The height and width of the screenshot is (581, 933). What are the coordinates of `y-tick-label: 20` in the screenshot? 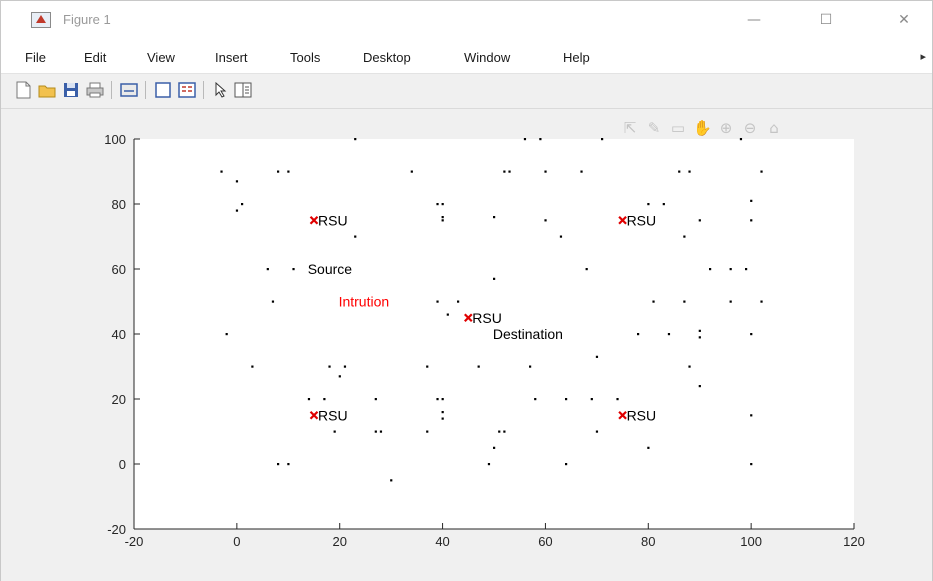 It's located at (119, 399).